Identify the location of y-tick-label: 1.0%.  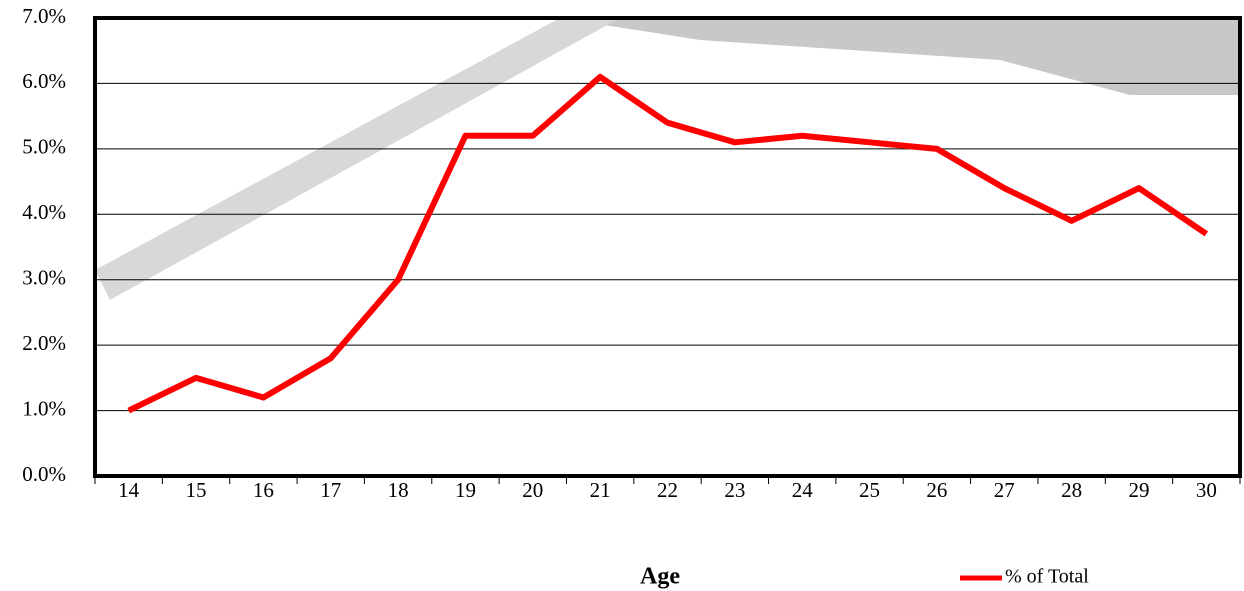
(44, 408).